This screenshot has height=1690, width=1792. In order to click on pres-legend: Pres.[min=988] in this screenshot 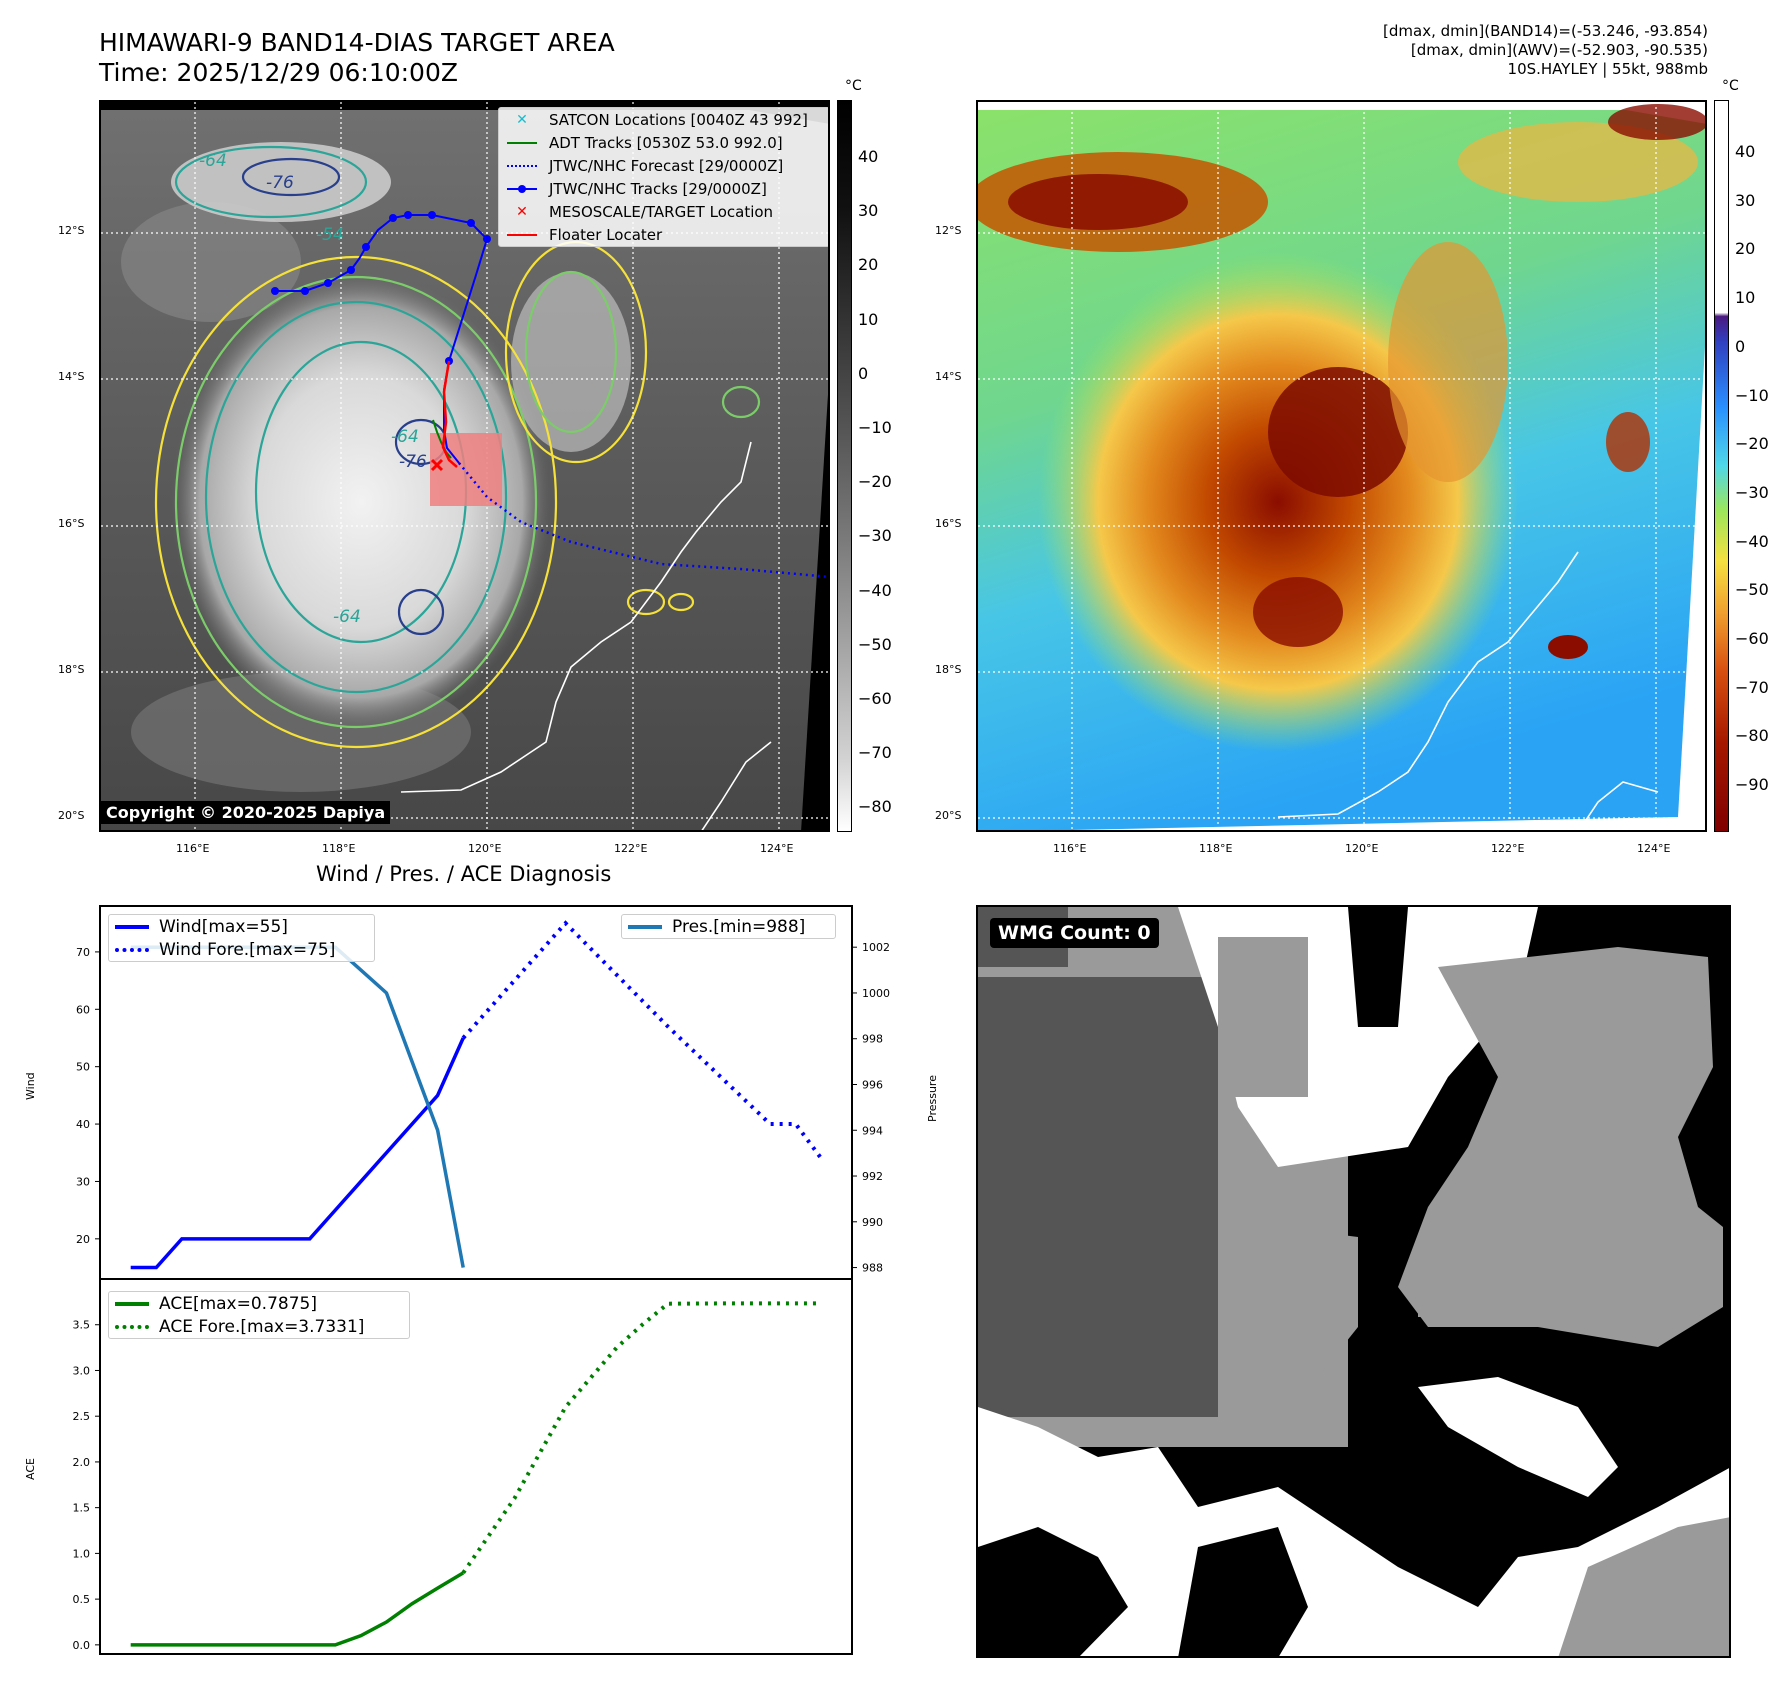, I will do `click(728, 926)`.